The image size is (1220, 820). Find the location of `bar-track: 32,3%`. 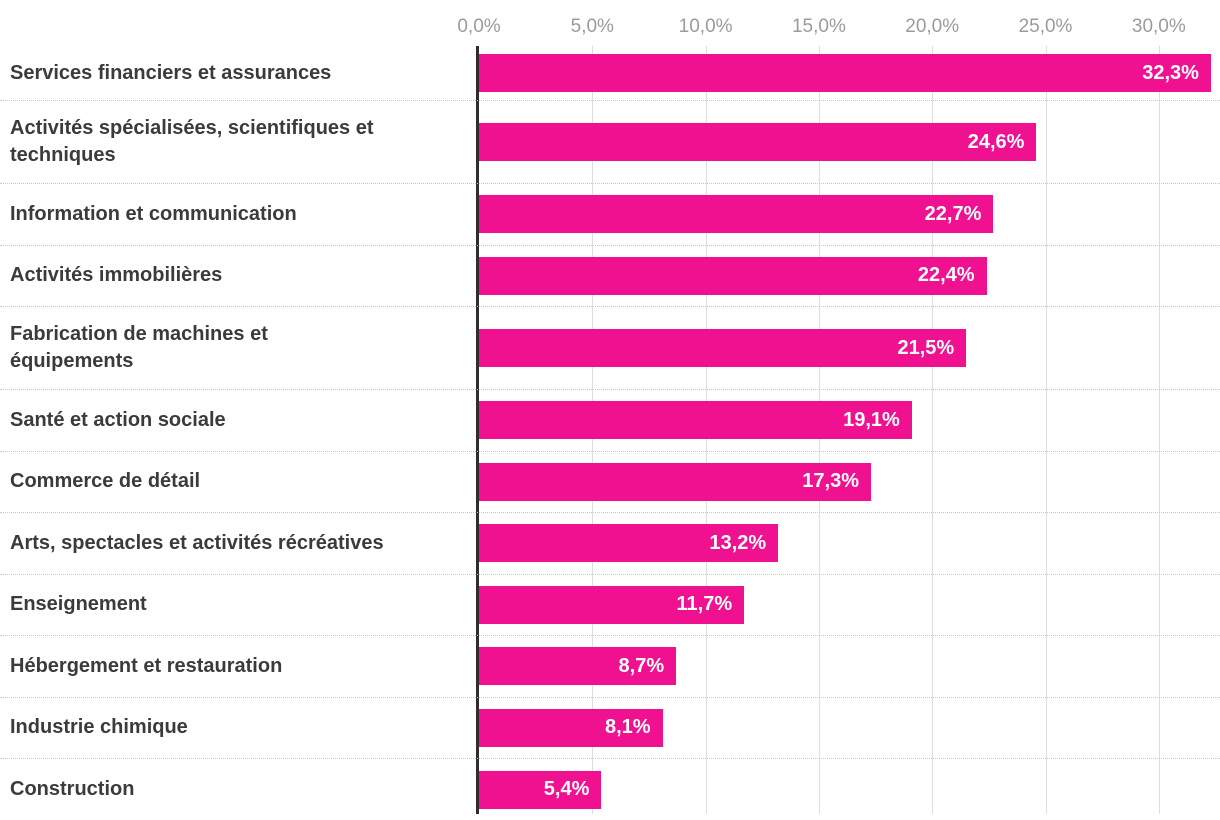

bar-track: 32,3% is located at coordinates (849, 73).